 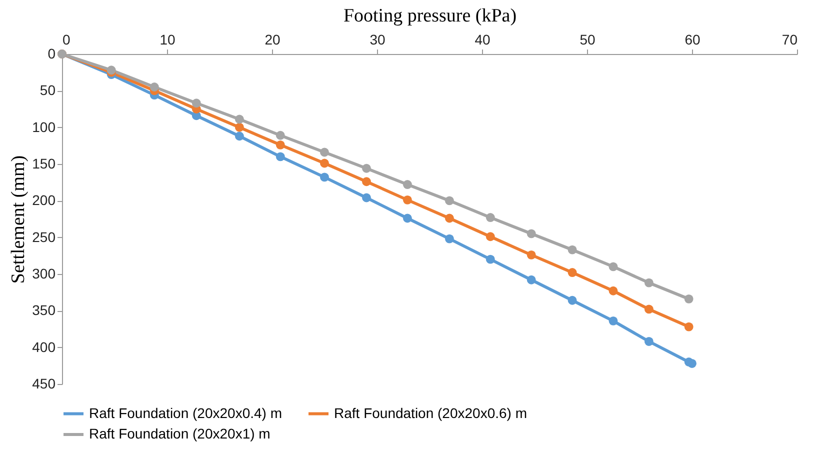 I want to click on x-tick-label: 10, so click(x=168, y=40).